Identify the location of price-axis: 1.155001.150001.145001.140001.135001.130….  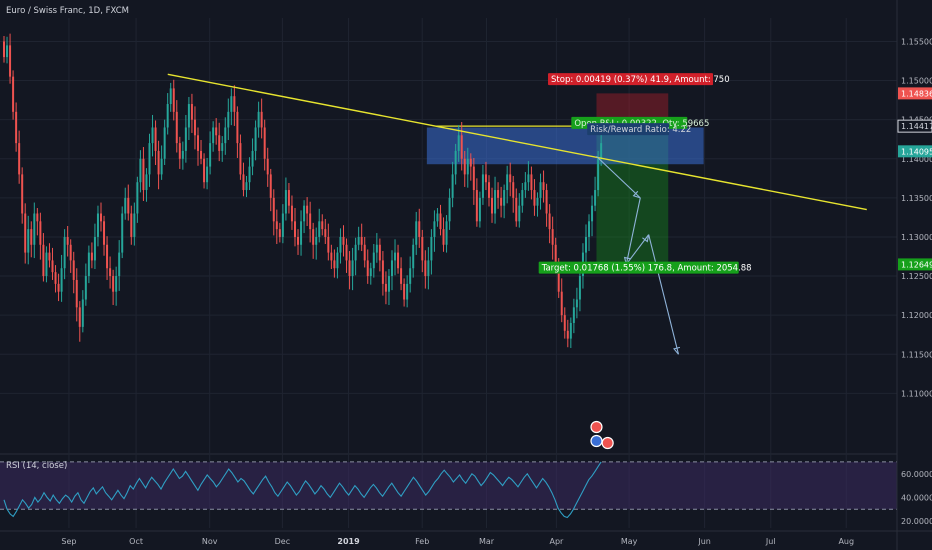
(914, 275).